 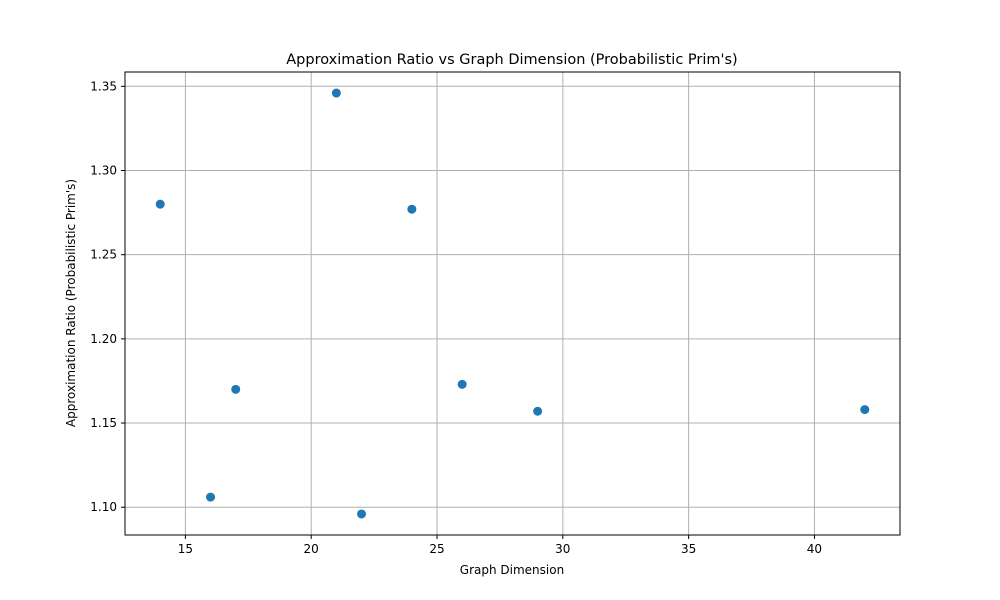 What do you see at coordinates (311, 549) in the screenshot?
I see `x-tick-label: 20` at bounding box center [311, 549].